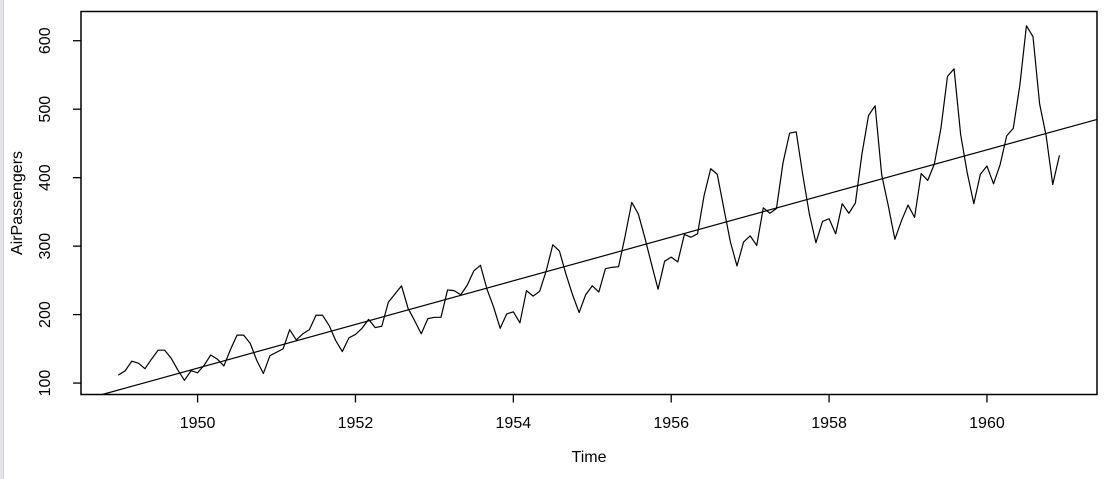 This screenshot has width=1108, height=479. Describe the element at coordinates (987, 423) in the screenshot. I see `x-tick-label: 1960` at that location.